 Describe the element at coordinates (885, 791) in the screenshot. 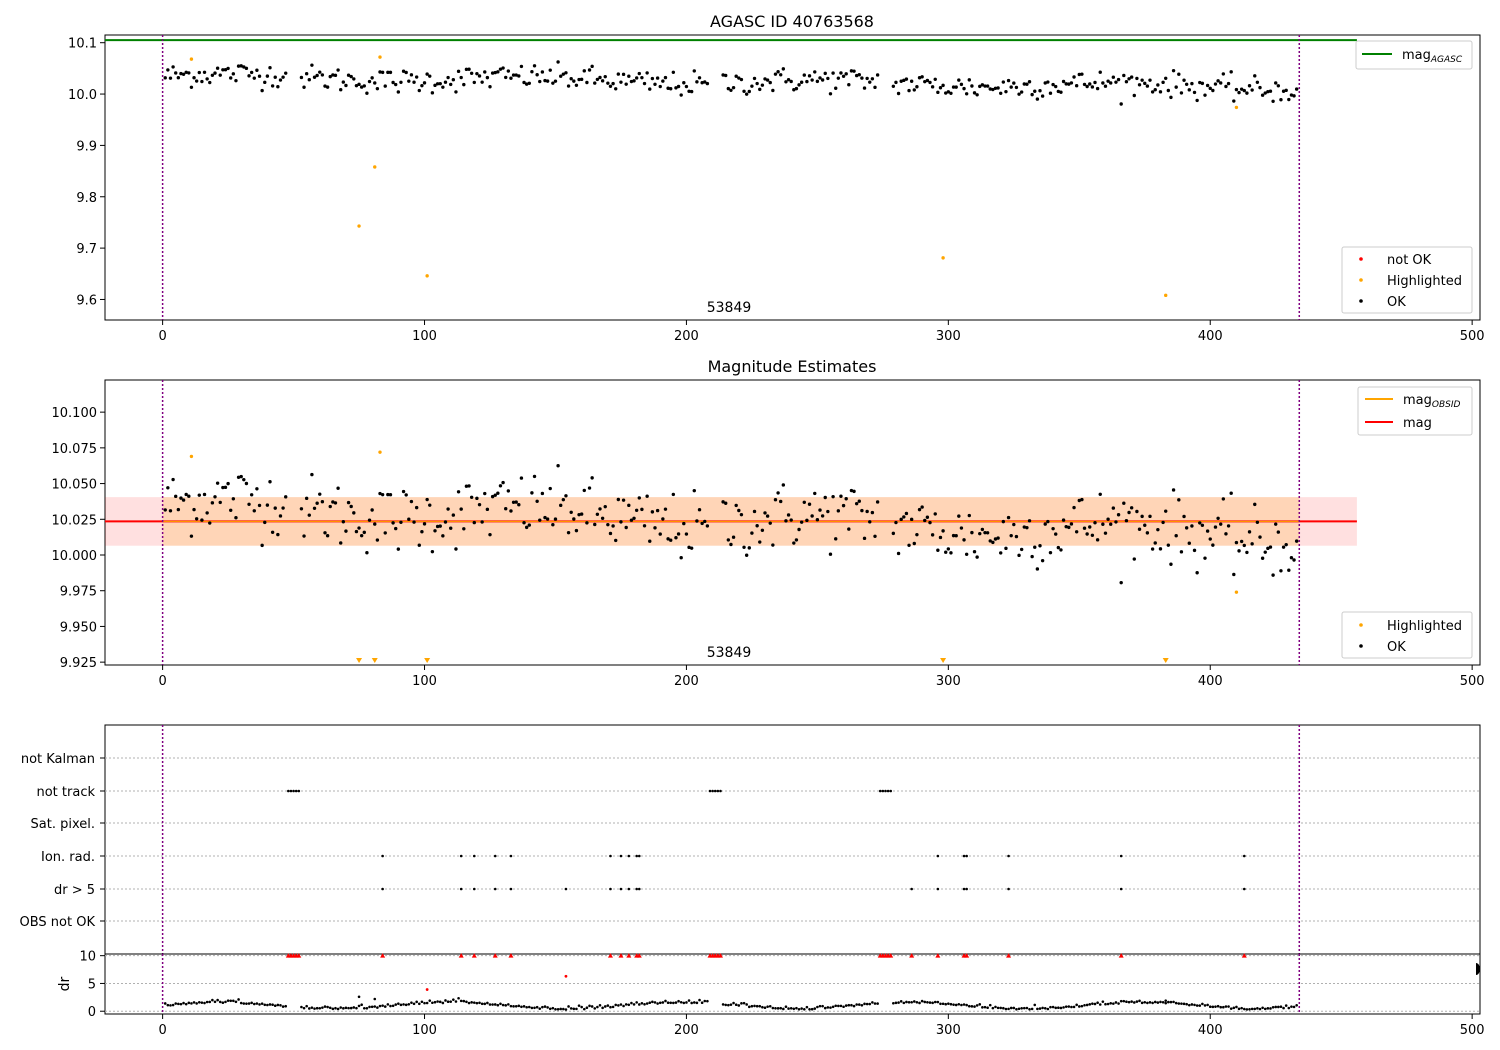

I see `flag-point` at that location.